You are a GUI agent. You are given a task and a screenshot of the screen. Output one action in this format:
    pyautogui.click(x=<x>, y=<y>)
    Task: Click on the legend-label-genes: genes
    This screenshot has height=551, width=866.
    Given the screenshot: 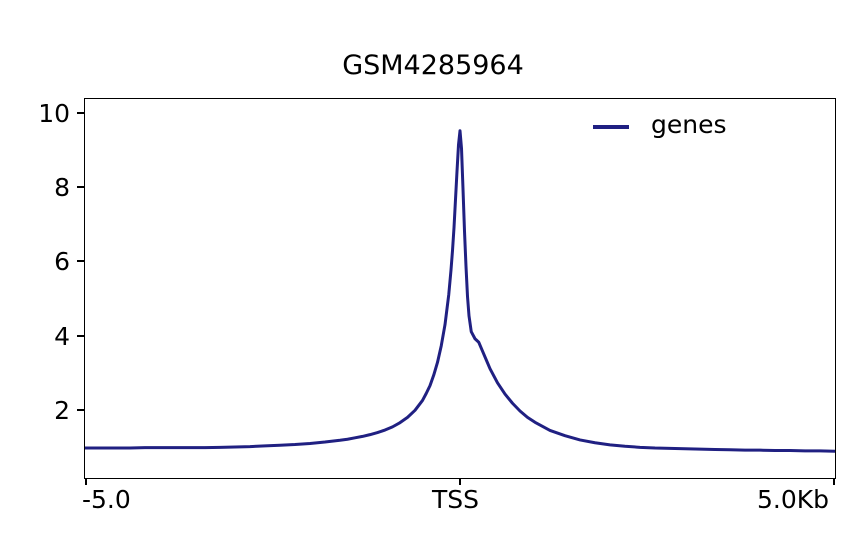 What is the action you would take?
    pyautogui.click(x=689, y=124)
    